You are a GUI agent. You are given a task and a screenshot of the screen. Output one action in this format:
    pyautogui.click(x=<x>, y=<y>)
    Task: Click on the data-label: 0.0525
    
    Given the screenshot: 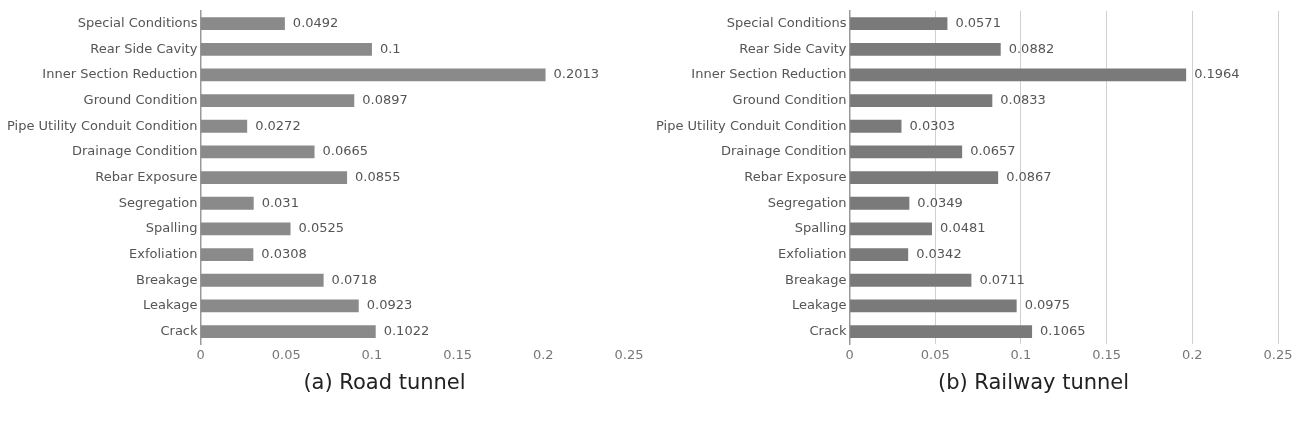 What is the action you would take?
    pyautogui.click(x=321, y=228)
    